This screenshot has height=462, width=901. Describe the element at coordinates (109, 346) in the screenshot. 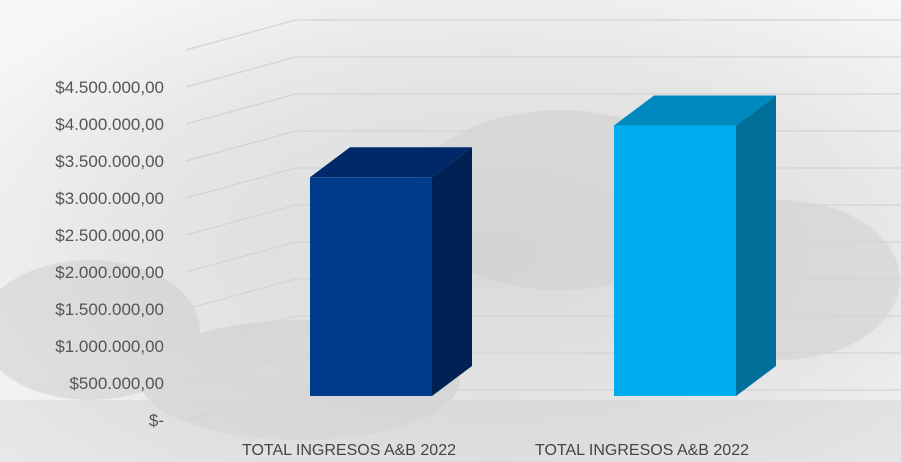

I see `y-tick-label: $1.000.000,00` at that location.